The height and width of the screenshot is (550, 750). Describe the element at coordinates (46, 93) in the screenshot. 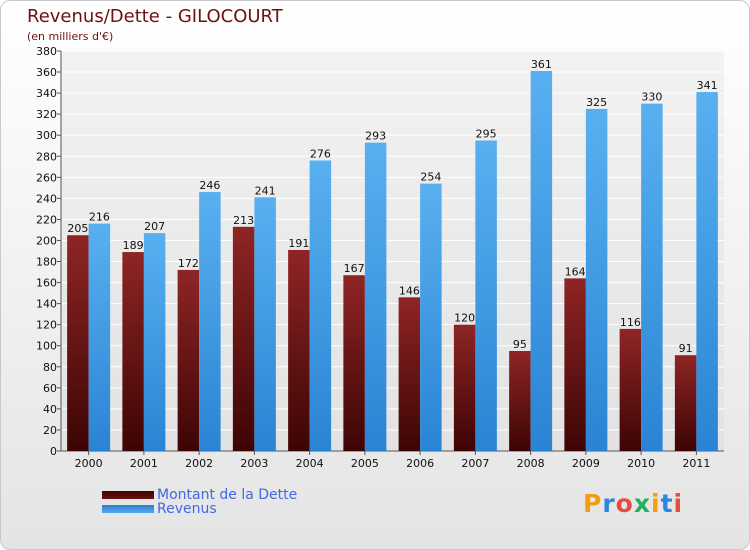

I see `y-tick-label: 340` at that location.